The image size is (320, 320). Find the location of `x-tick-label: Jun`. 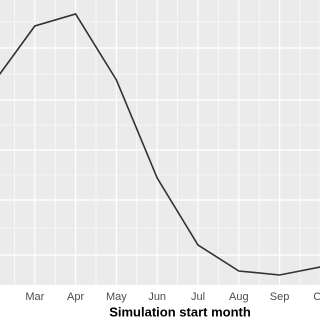

x-tick-label: Jun is located at coordinates (157, 297).